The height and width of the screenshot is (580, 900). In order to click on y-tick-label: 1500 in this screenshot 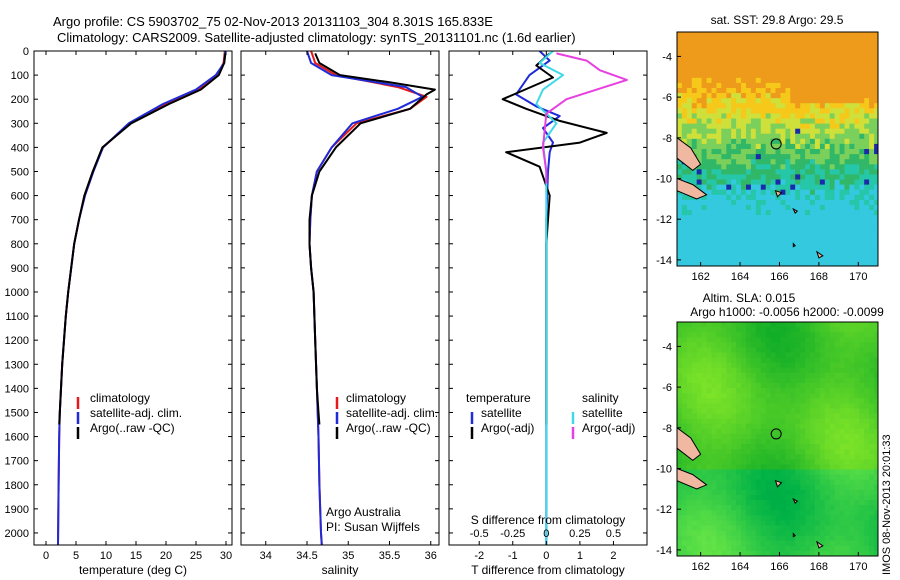, I will do `click(17, 413)`.